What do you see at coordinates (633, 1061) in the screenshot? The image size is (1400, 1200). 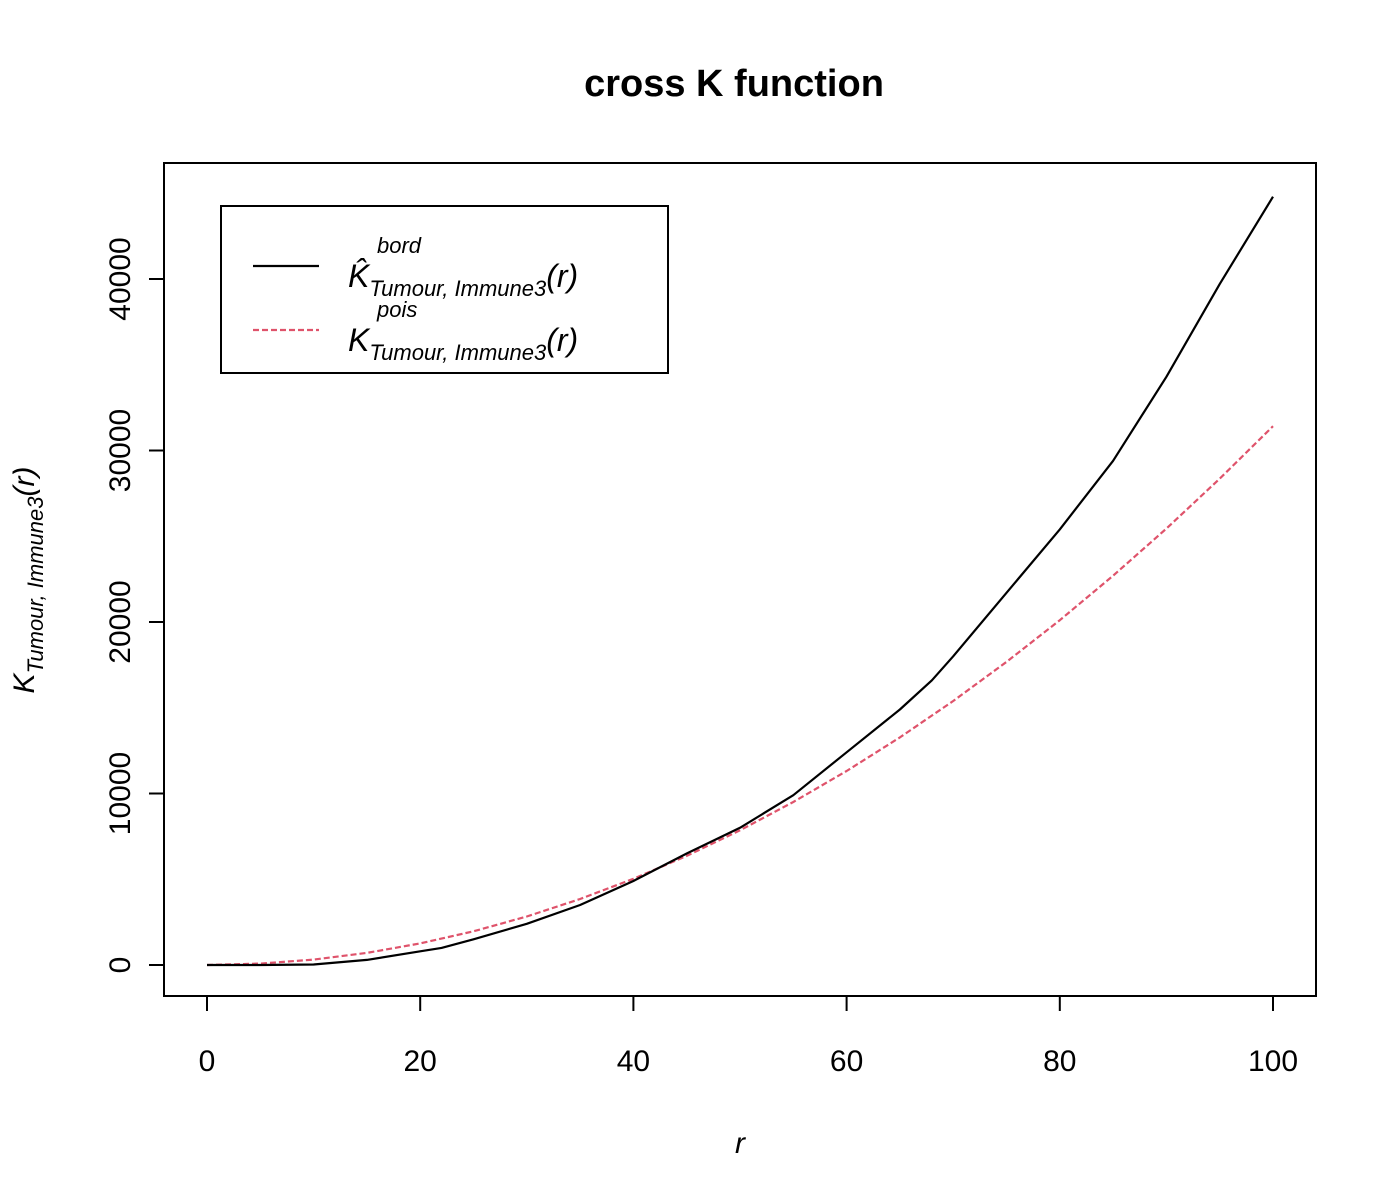 I see `x-tick-label: 40` at bounding box center [633, 1061].